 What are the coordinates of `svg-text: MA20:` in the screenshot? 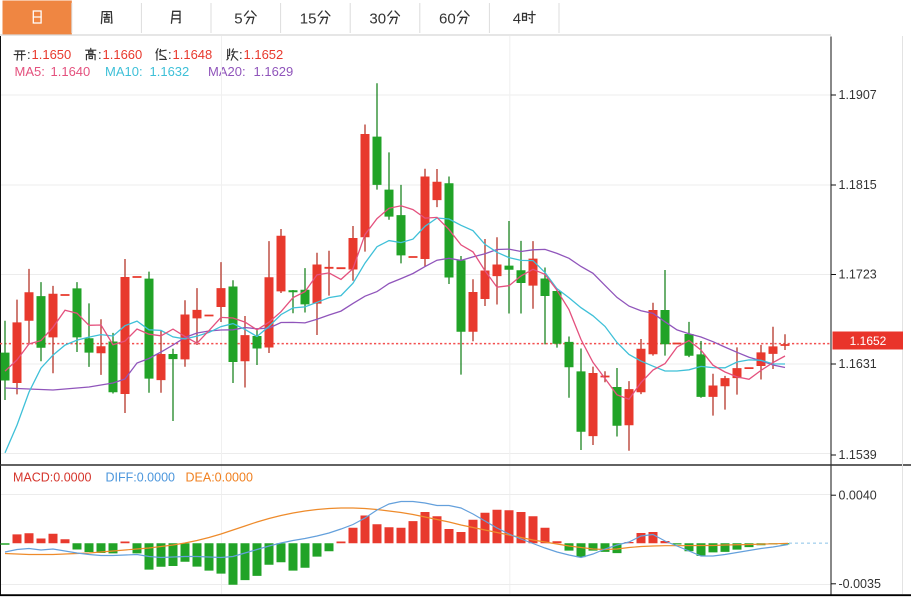 It's located at (227, 71).